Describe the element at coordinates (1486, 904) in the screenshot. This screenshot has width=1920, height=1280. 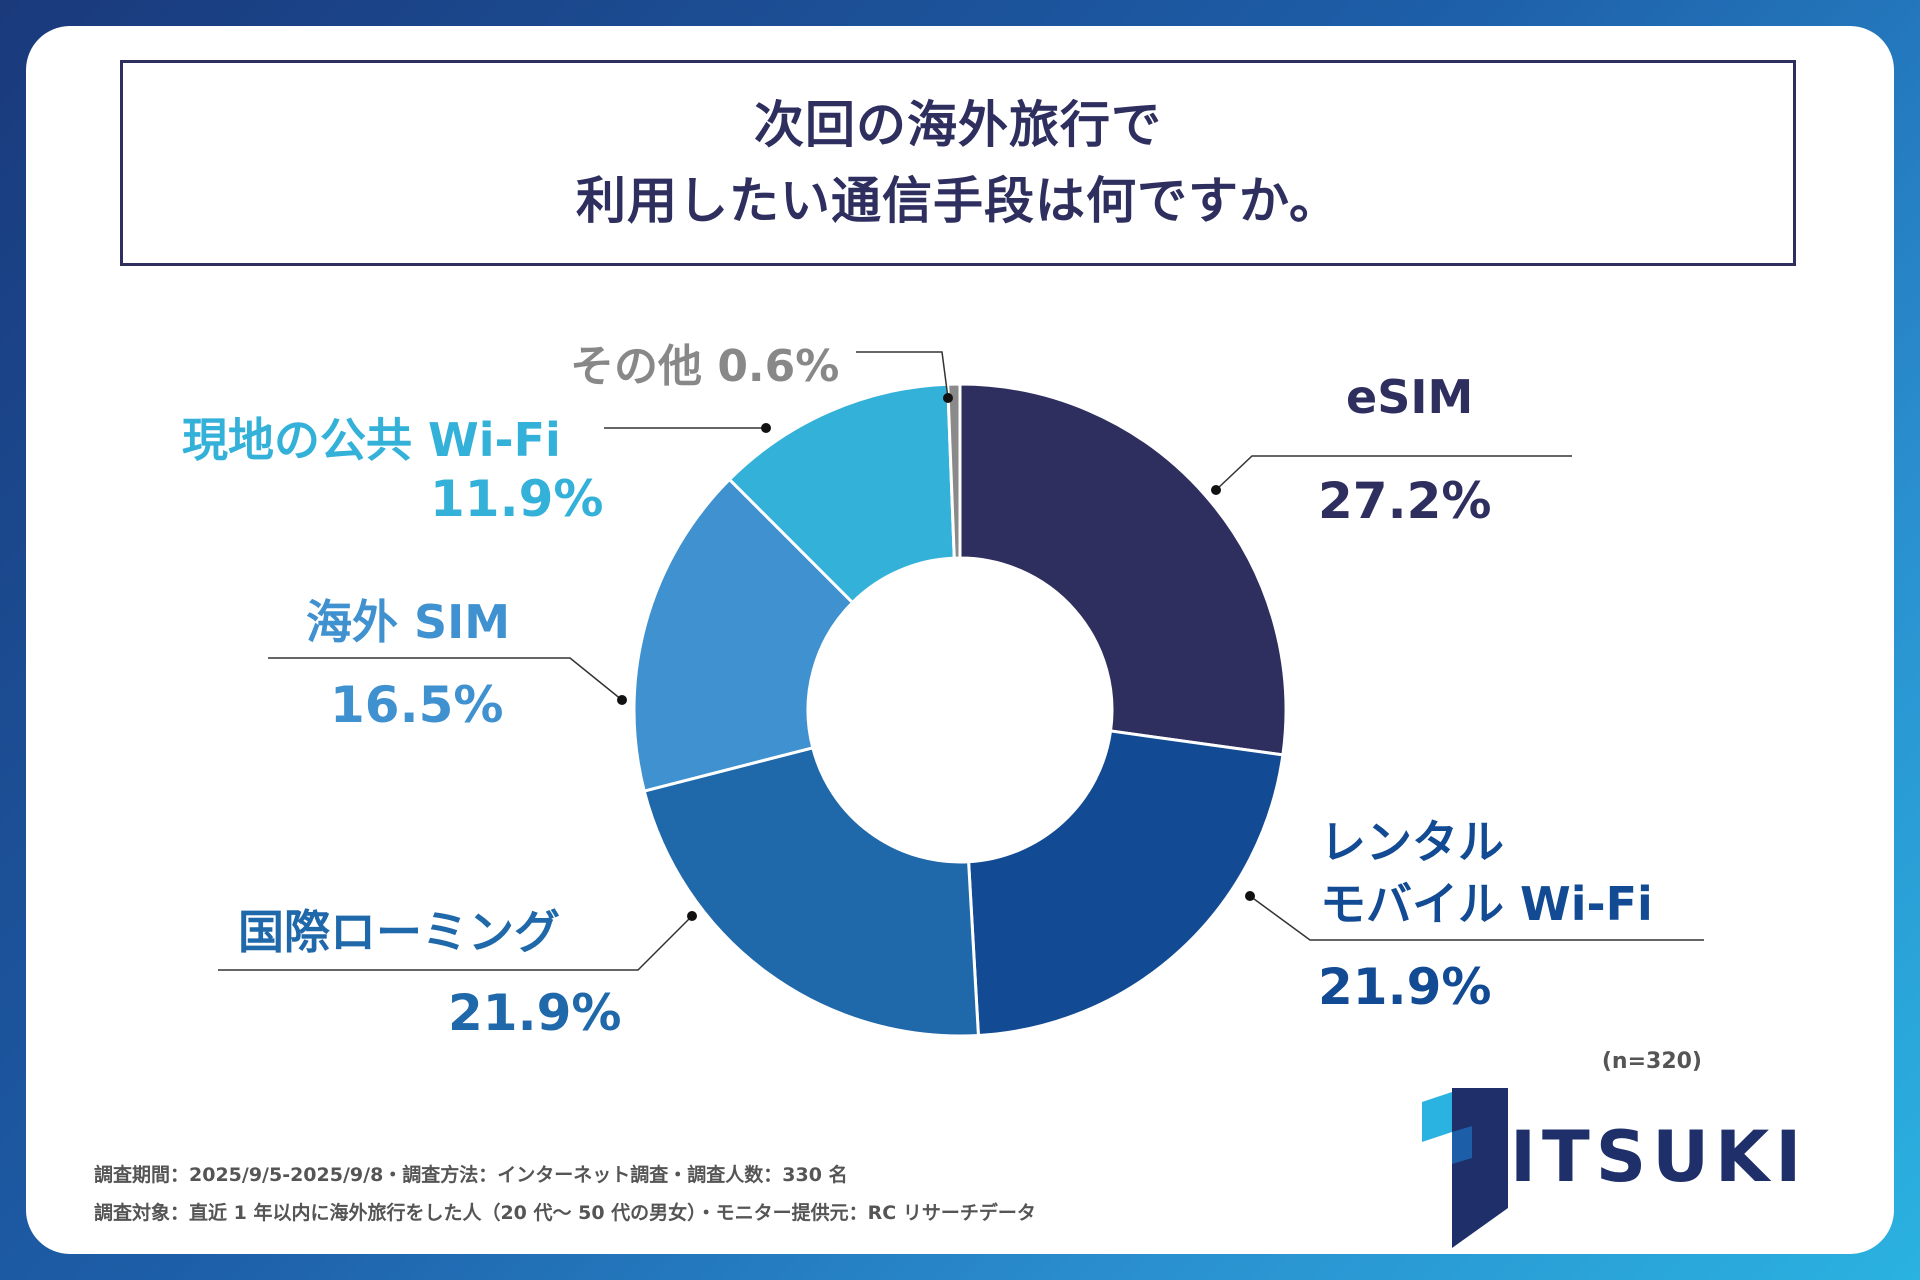
I see `label-rental-name-2: モバイル Wi-Fi` at that location.